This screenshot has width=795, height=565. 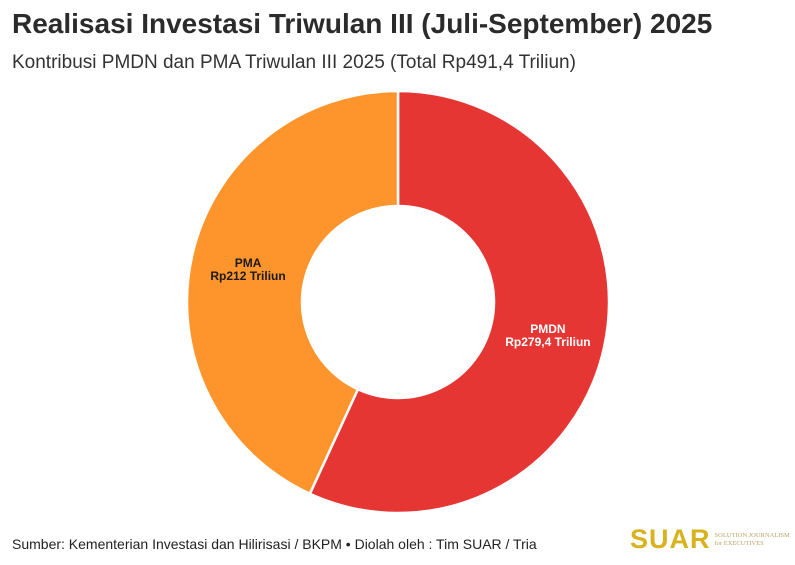 What do you see at coordinates (670, 539) in the screenshot?
I see `logo-wordmark: SUAR` at bounding box center [670, 539].